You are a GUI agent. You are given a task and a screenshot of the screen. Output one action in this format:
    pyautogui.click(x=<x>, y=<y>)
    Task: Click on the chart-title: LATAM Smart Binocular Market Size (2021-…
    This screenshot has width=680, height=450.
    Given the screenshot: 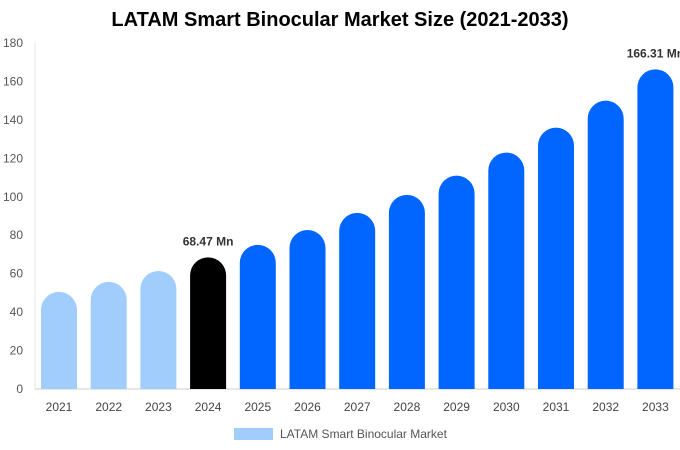 What is the action you would take?
    pyautogui.click(x=340, y=20)
    